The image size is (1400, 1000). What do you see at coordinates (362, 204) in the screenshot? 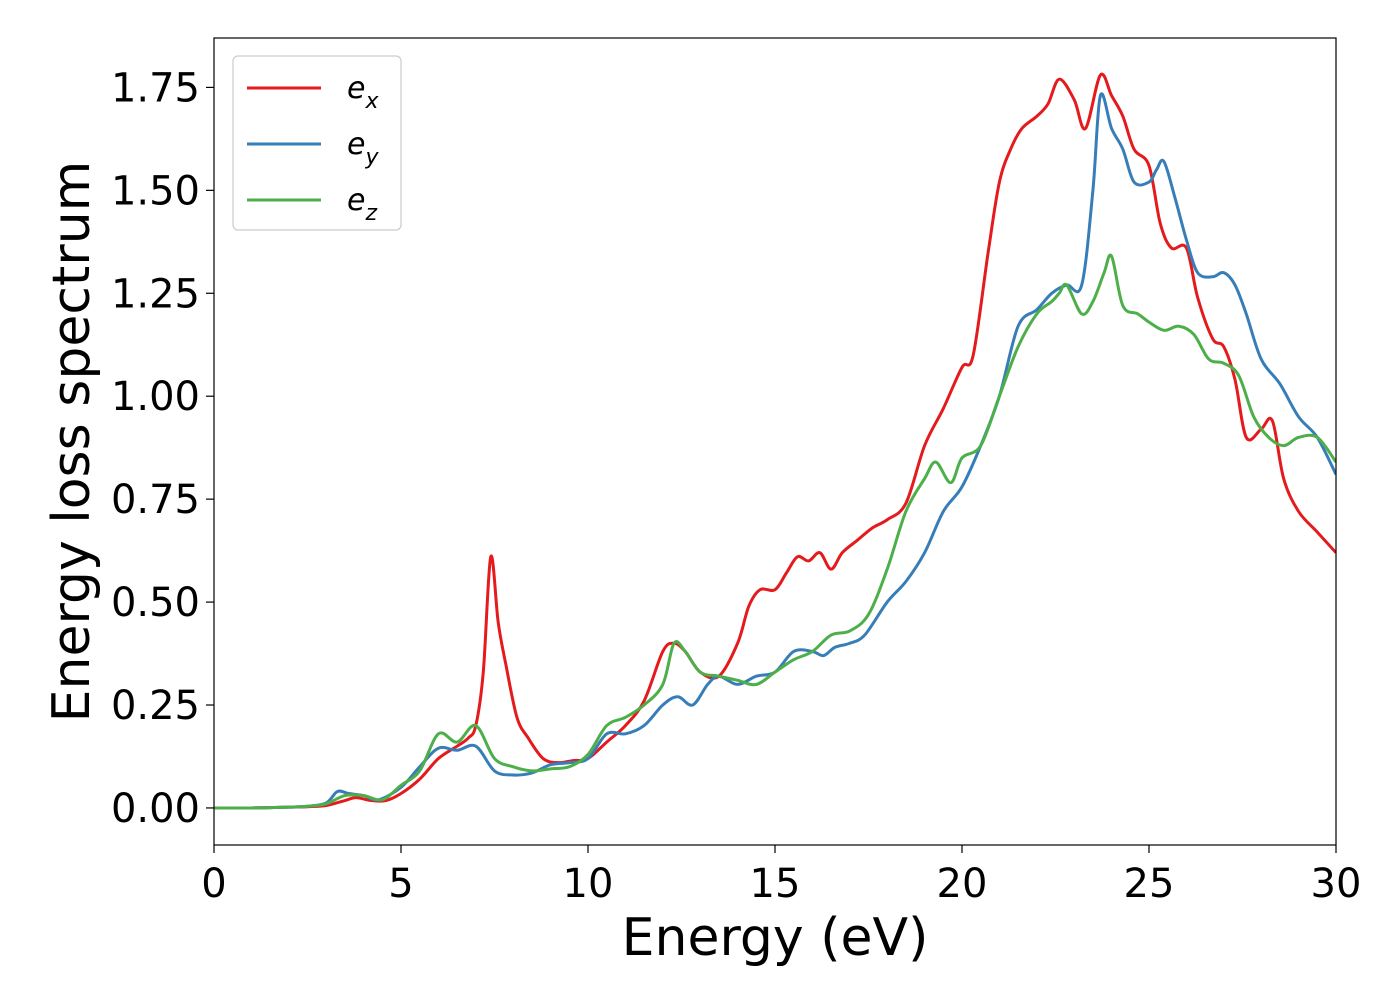
I see `legend-label-z: ez` at bounding box center [362, 204].